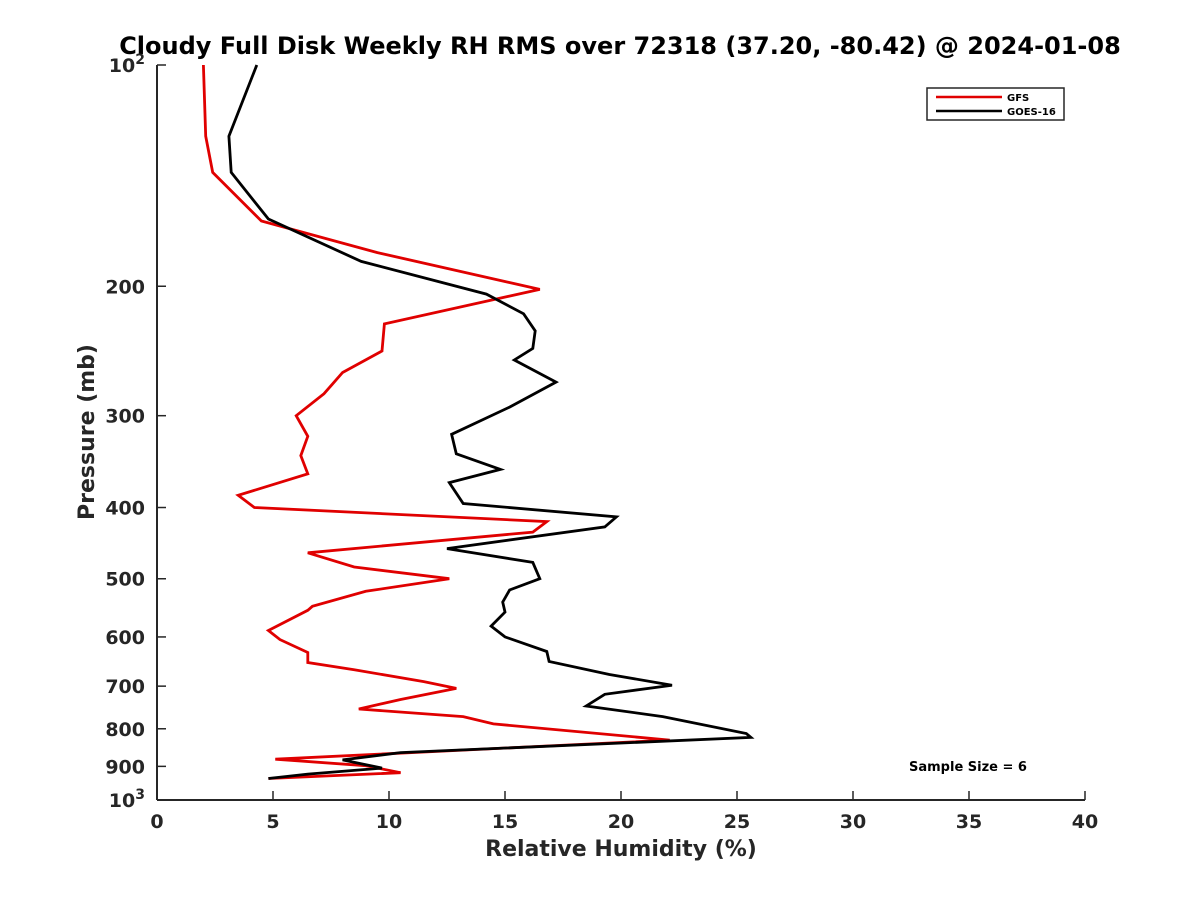 The width and height of the screenshot is (1200, 900). Describe the element at coordinates (125, 509) in the screenshot. I see `y-tick-label: 400` at that location.